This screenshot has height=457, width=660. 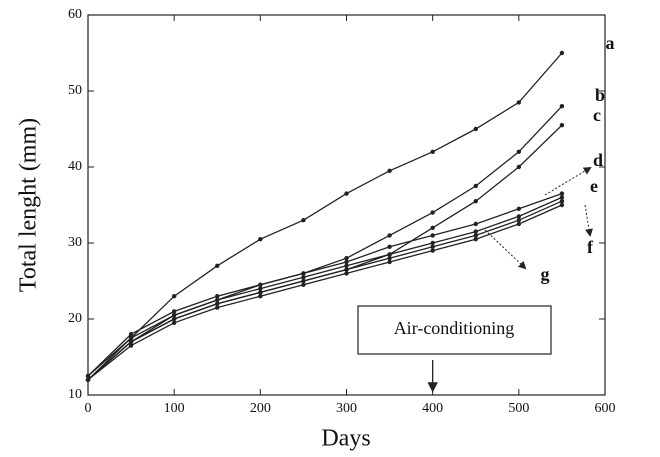 I want to click on annotation-text: Air-conditioning, so click(x=454, y=328).